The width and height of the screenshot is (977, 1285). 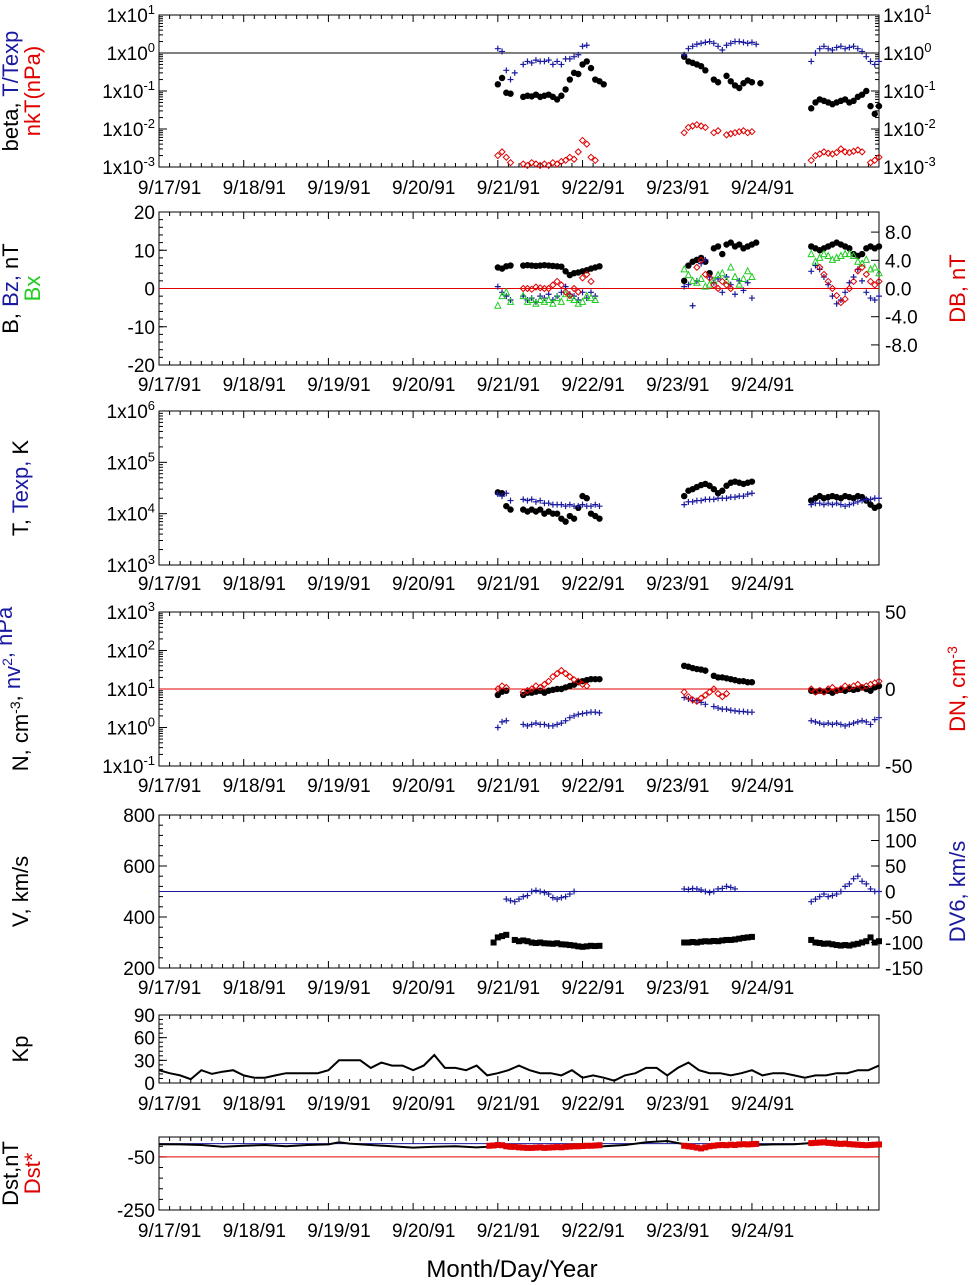 What do you see at coordinates (898, 261) in the screenshot?
I see `y2-tick-label: 4.0` at bounding box center [898, 261].